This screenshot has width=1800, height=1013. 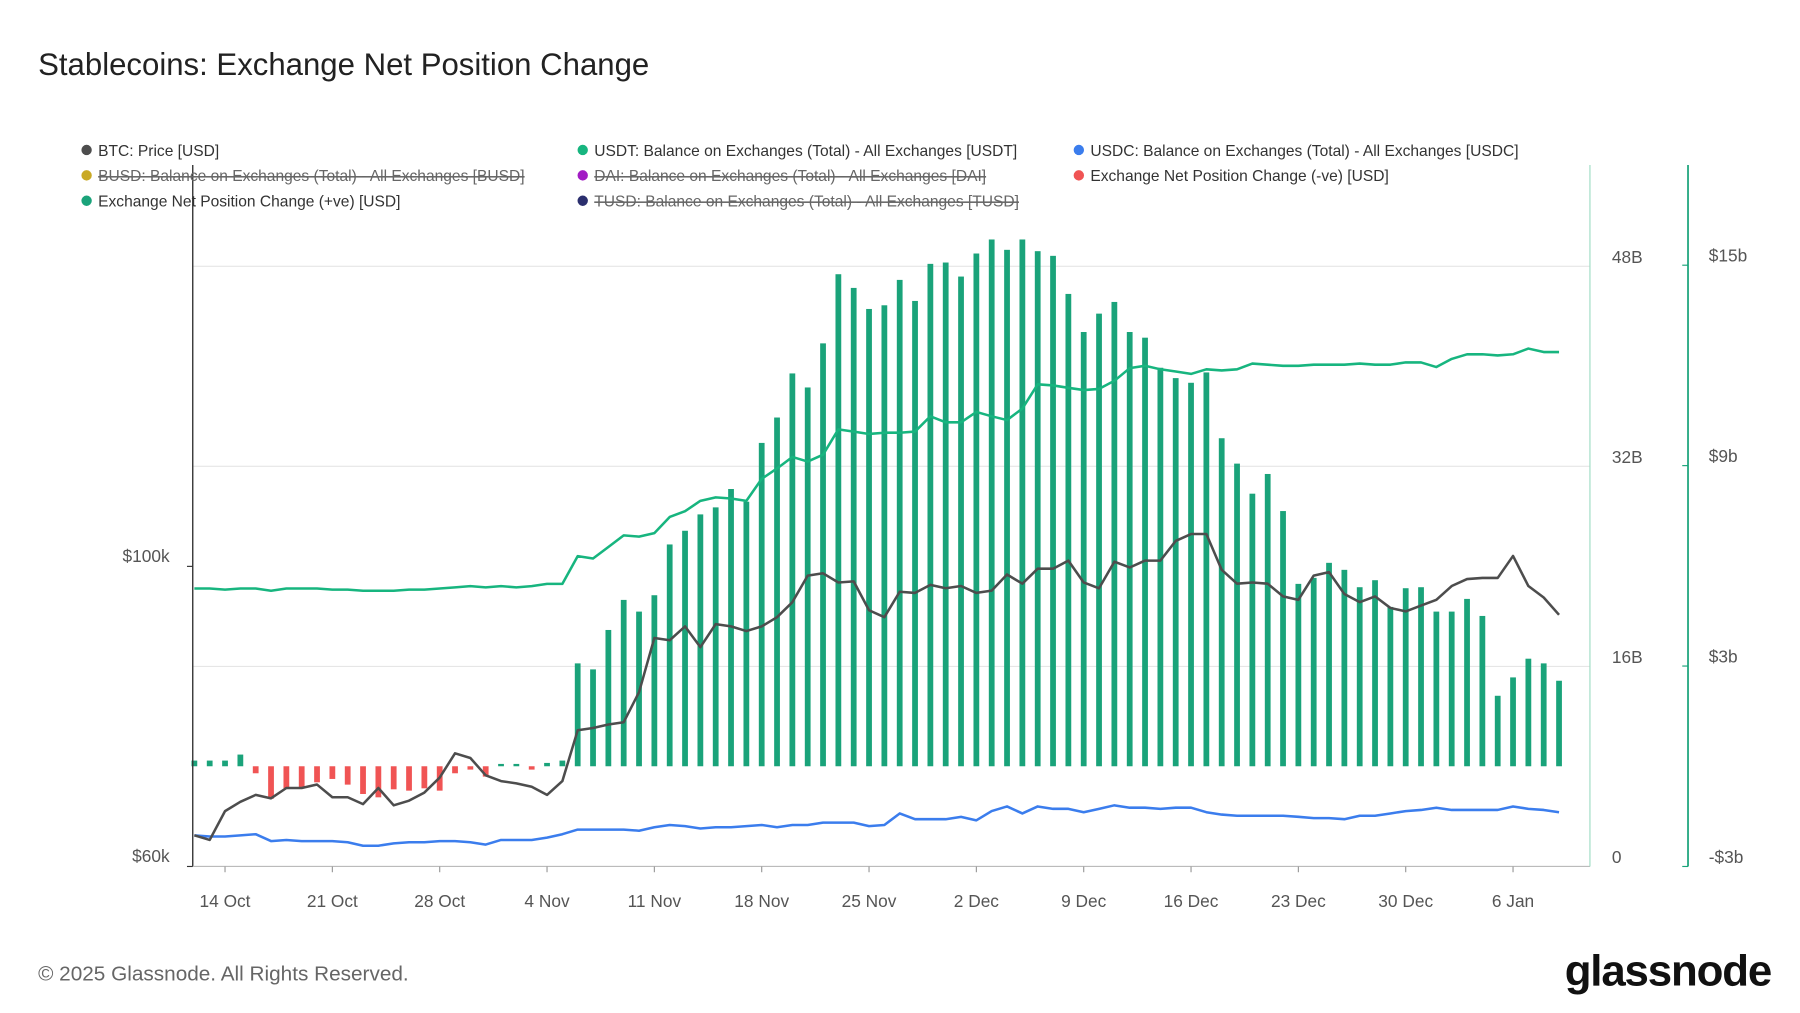 What do you see at coordinates (1627, 457) in the screenshot?
I see `y2-tick-label: 32B` at bounding box center [1627, 457].